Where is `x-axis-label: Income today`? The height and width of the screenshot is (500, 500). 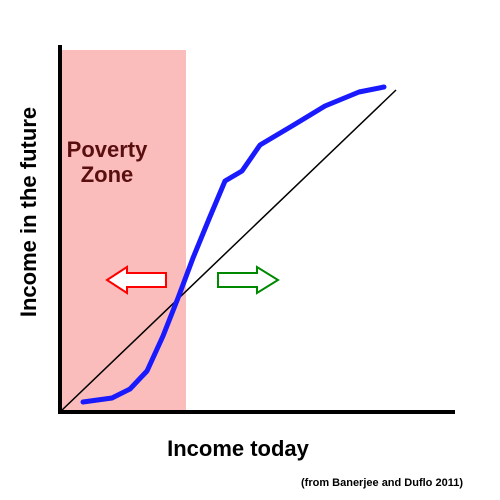 x-axis-label: Income today is located at coordinates (238, 448).